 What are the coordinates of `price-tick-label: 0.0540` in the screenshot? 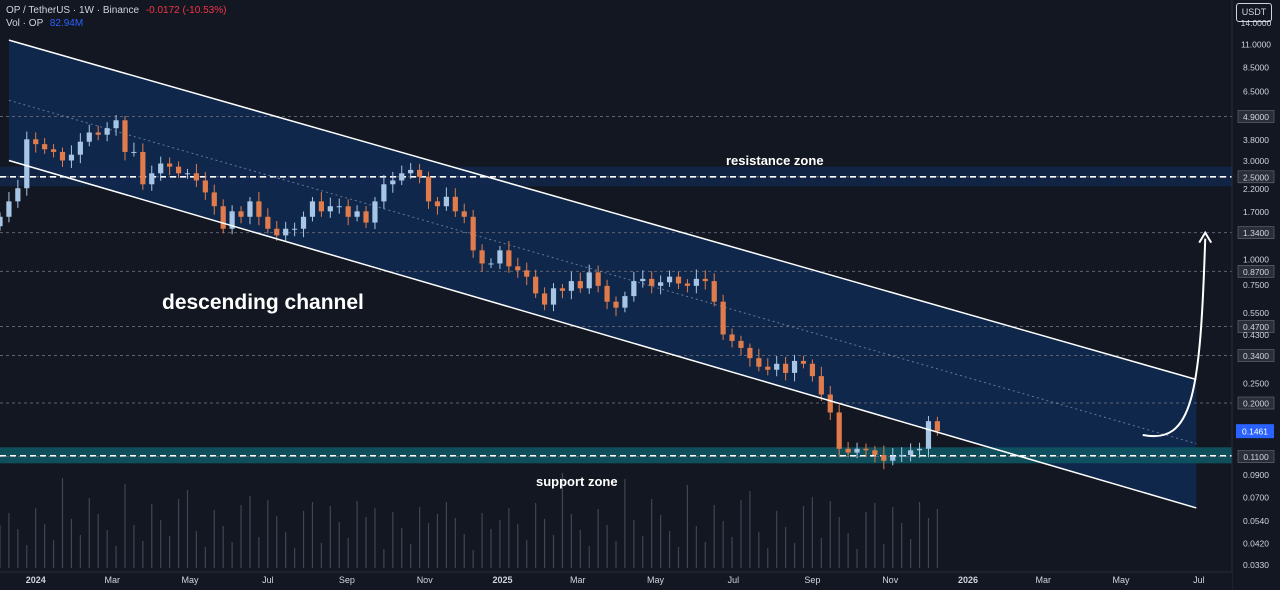 It's located at (1256, 521).